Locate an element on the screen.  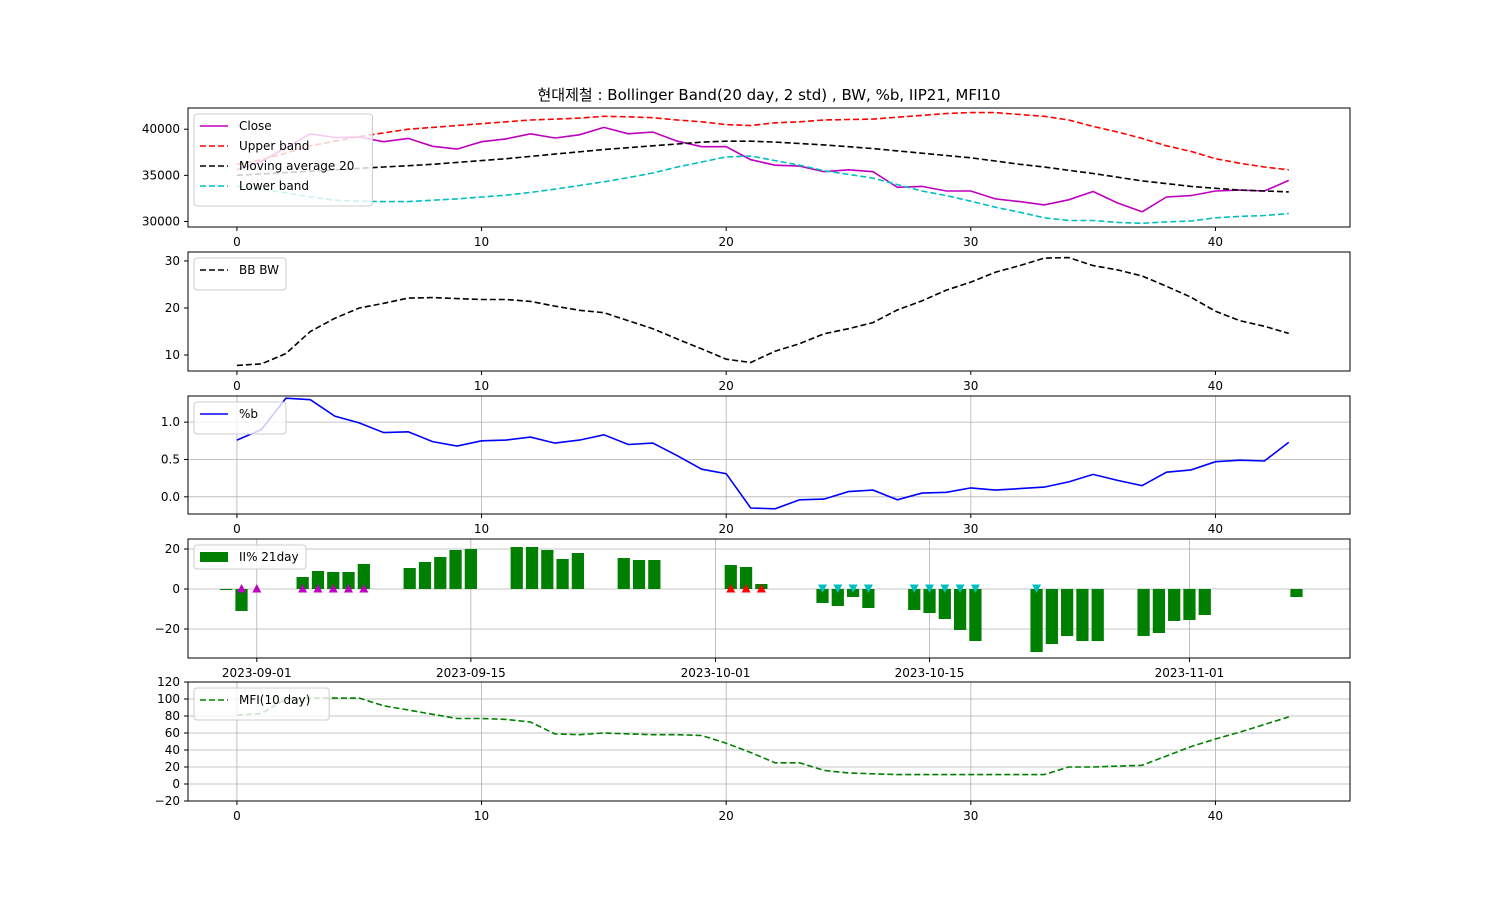
series-line-lower-band is located at coordinates (762, 190).